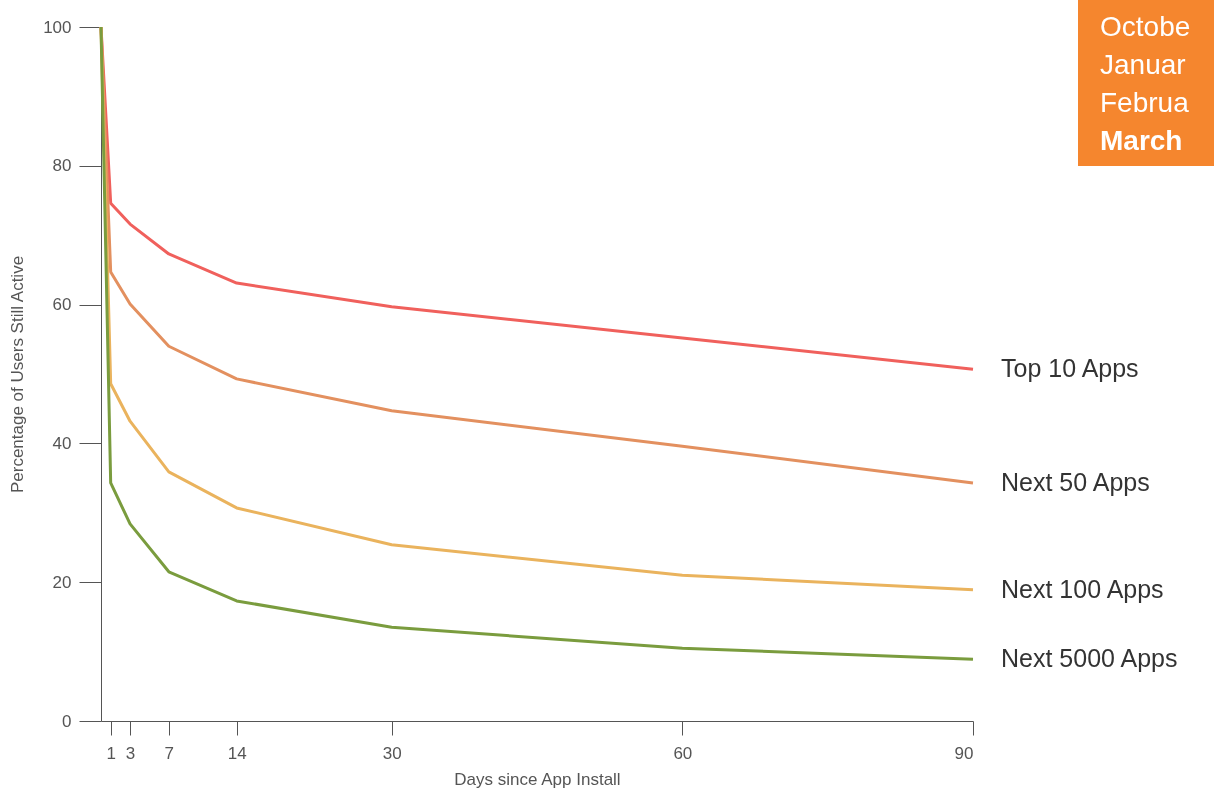  What do you see at coordinates (237, 753) in the screenshot?
I see `x-tick-label: 14` at bounding box center [237, 753].